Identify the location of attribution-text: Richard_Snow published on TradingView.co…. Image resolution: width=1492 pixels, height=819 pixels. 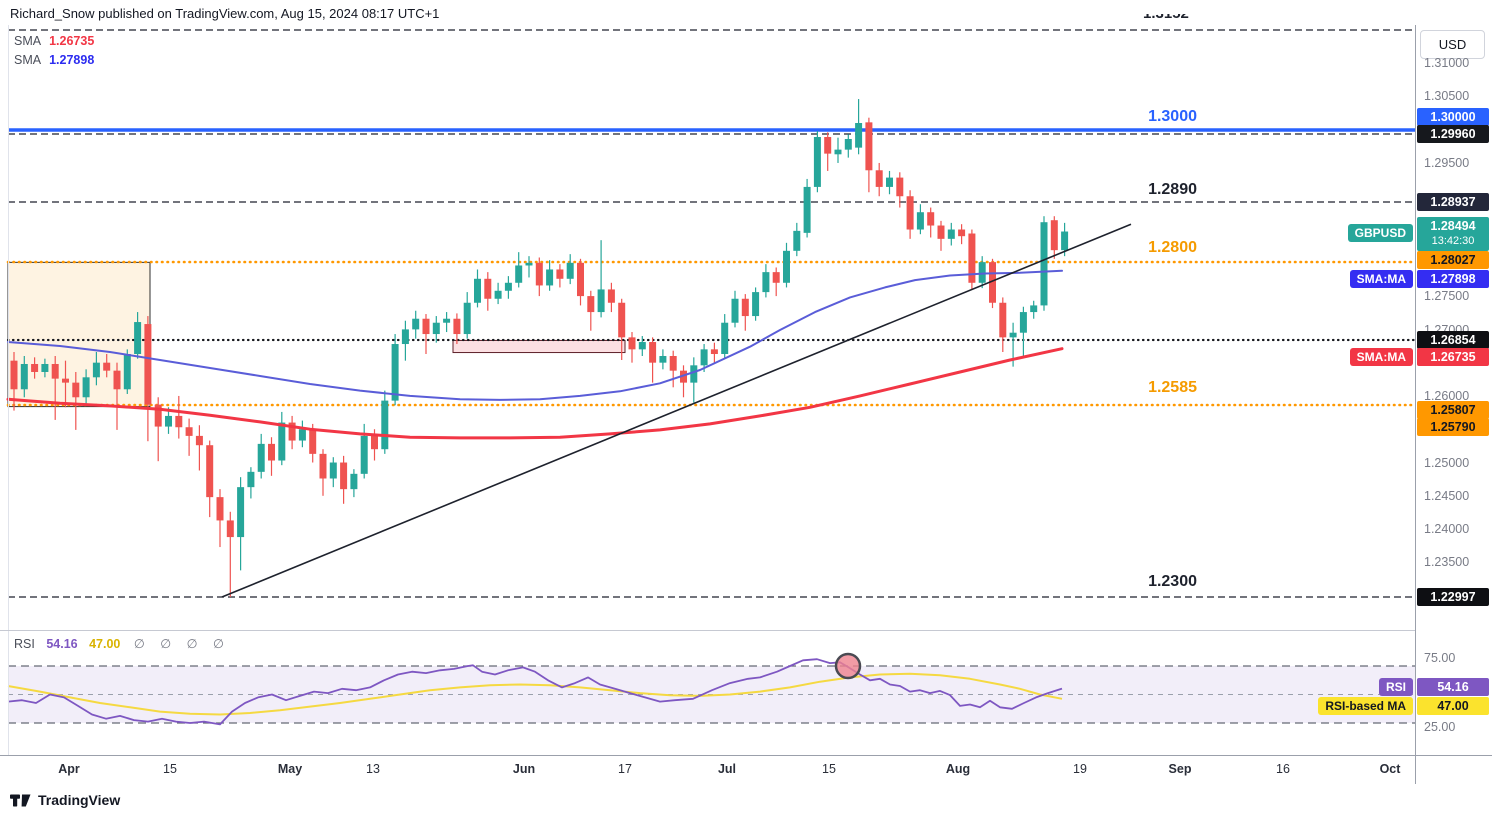
(225, 13).